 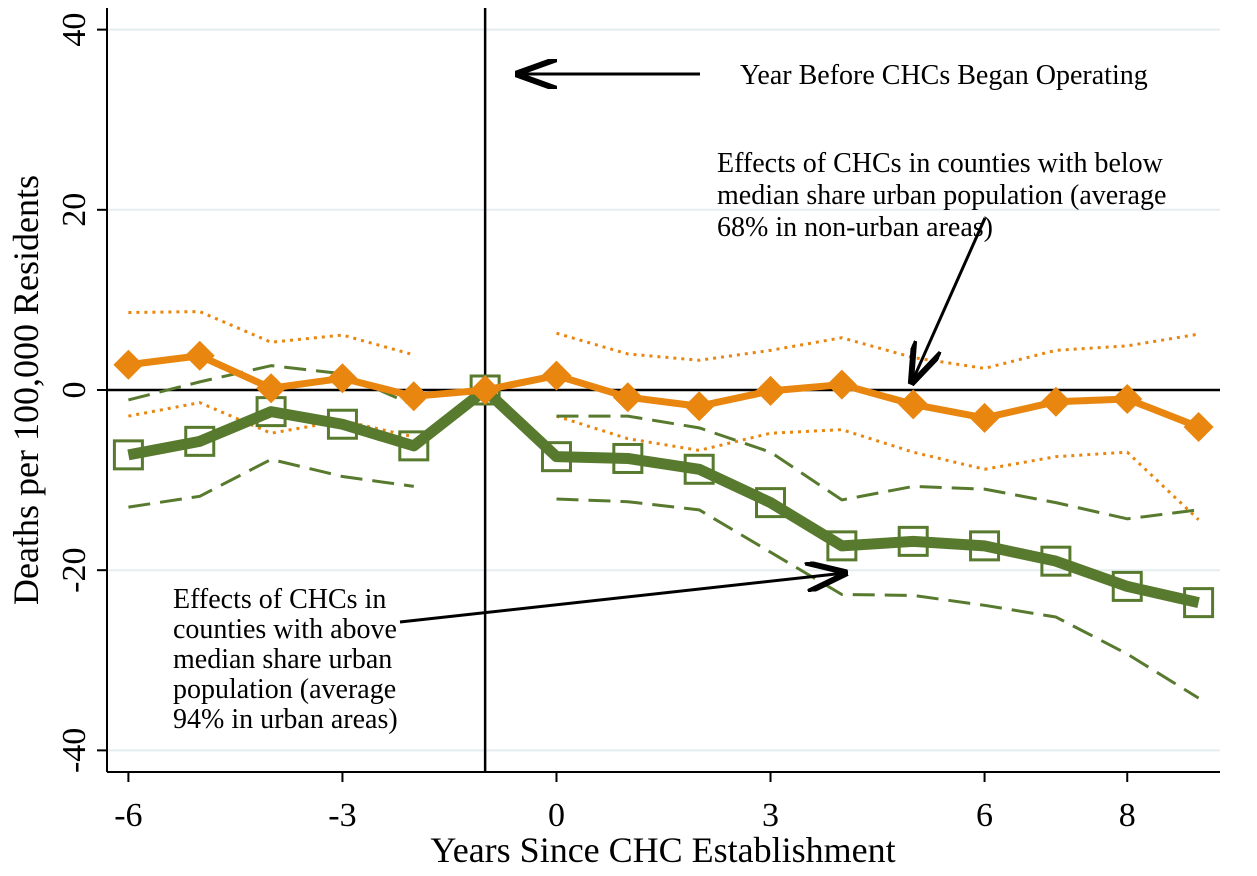 What do you see at coordinates (944, 75) in the screenshot?
I see `annotation-text: Year Before CHCs Began Operating` at bounding box center [944, 75].